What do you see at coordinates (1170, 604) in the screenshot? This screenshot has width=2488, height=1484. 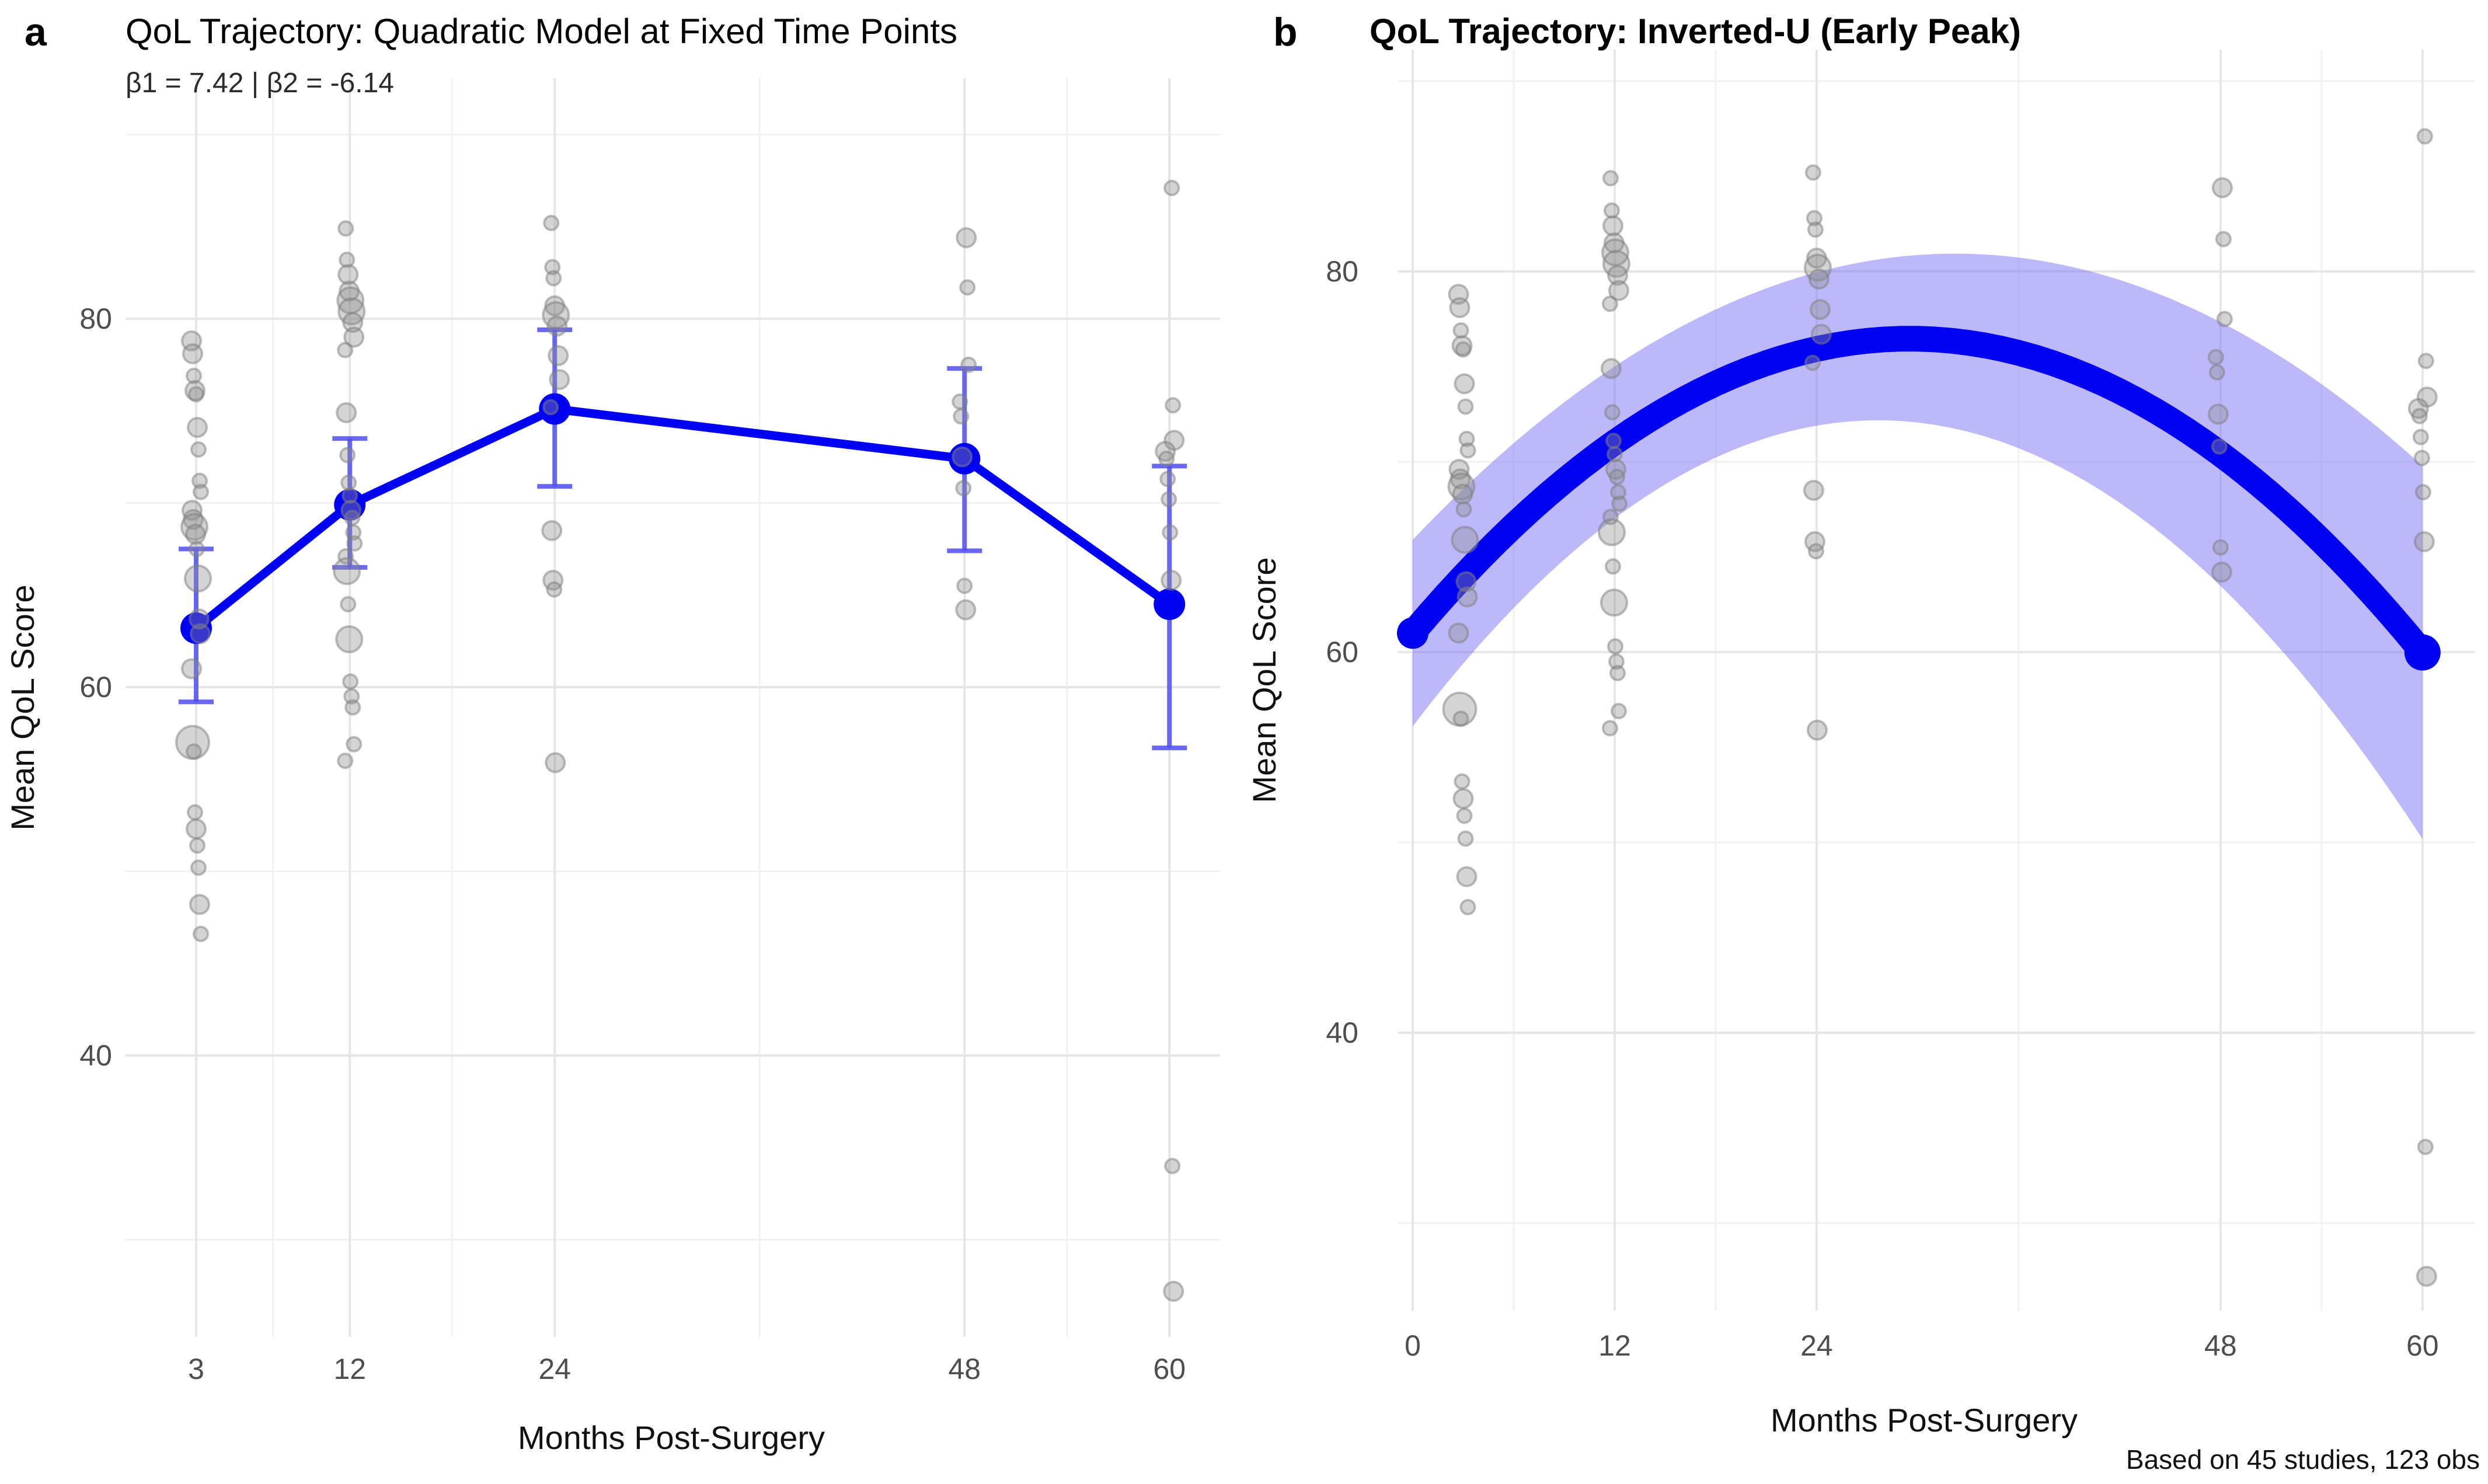 I see `mean-point` at bounding box center [1170, 604].